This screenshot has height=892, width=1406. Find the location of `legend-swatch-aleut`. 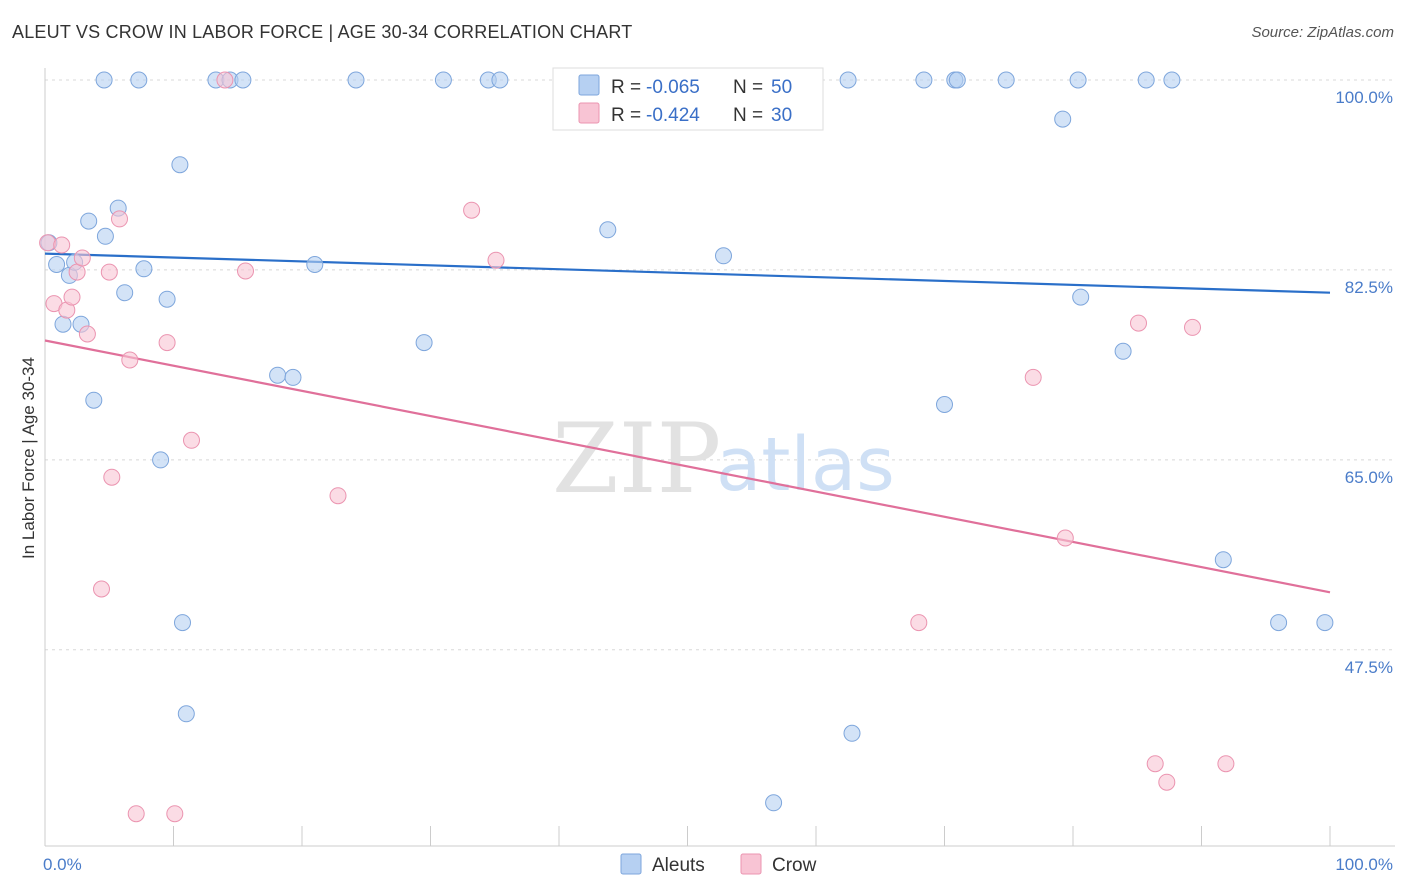

legend-swatch-aleut is located at coordinates (589, 85).